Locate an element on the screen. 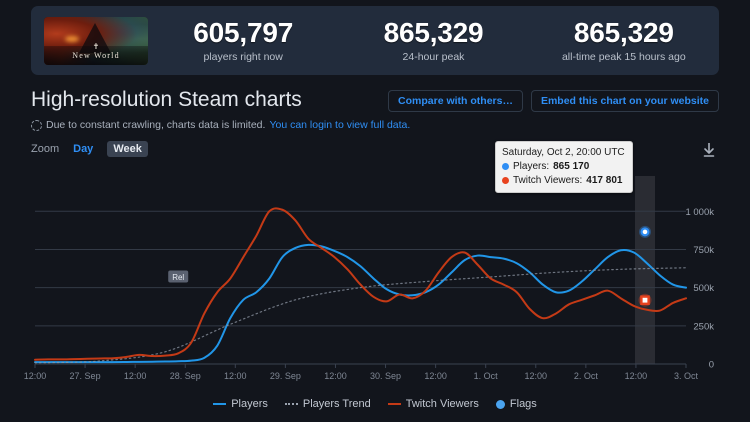 The image size is (750, 422). legend-item-players: Players is located at coordinates (240, 404).